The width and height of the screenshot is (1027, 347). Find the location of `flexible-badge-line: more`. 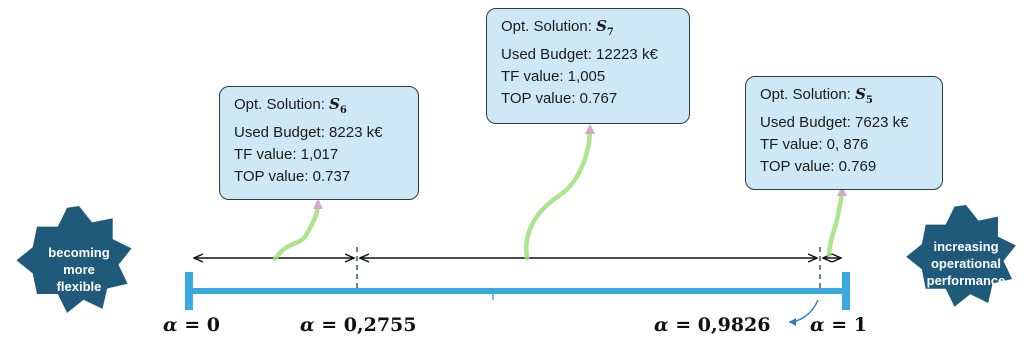

flexible-badge-line: more is located at coordinates (79, 269).